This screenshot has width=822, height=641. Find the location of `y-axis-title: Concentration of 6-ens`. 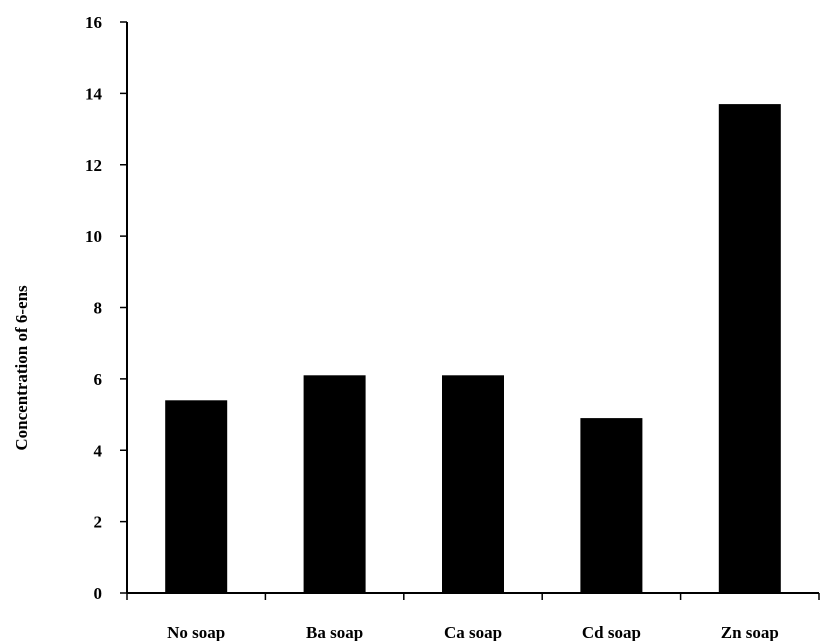

y-axis-title: Concentration of 6-ens is located at coordinates (21, 368).